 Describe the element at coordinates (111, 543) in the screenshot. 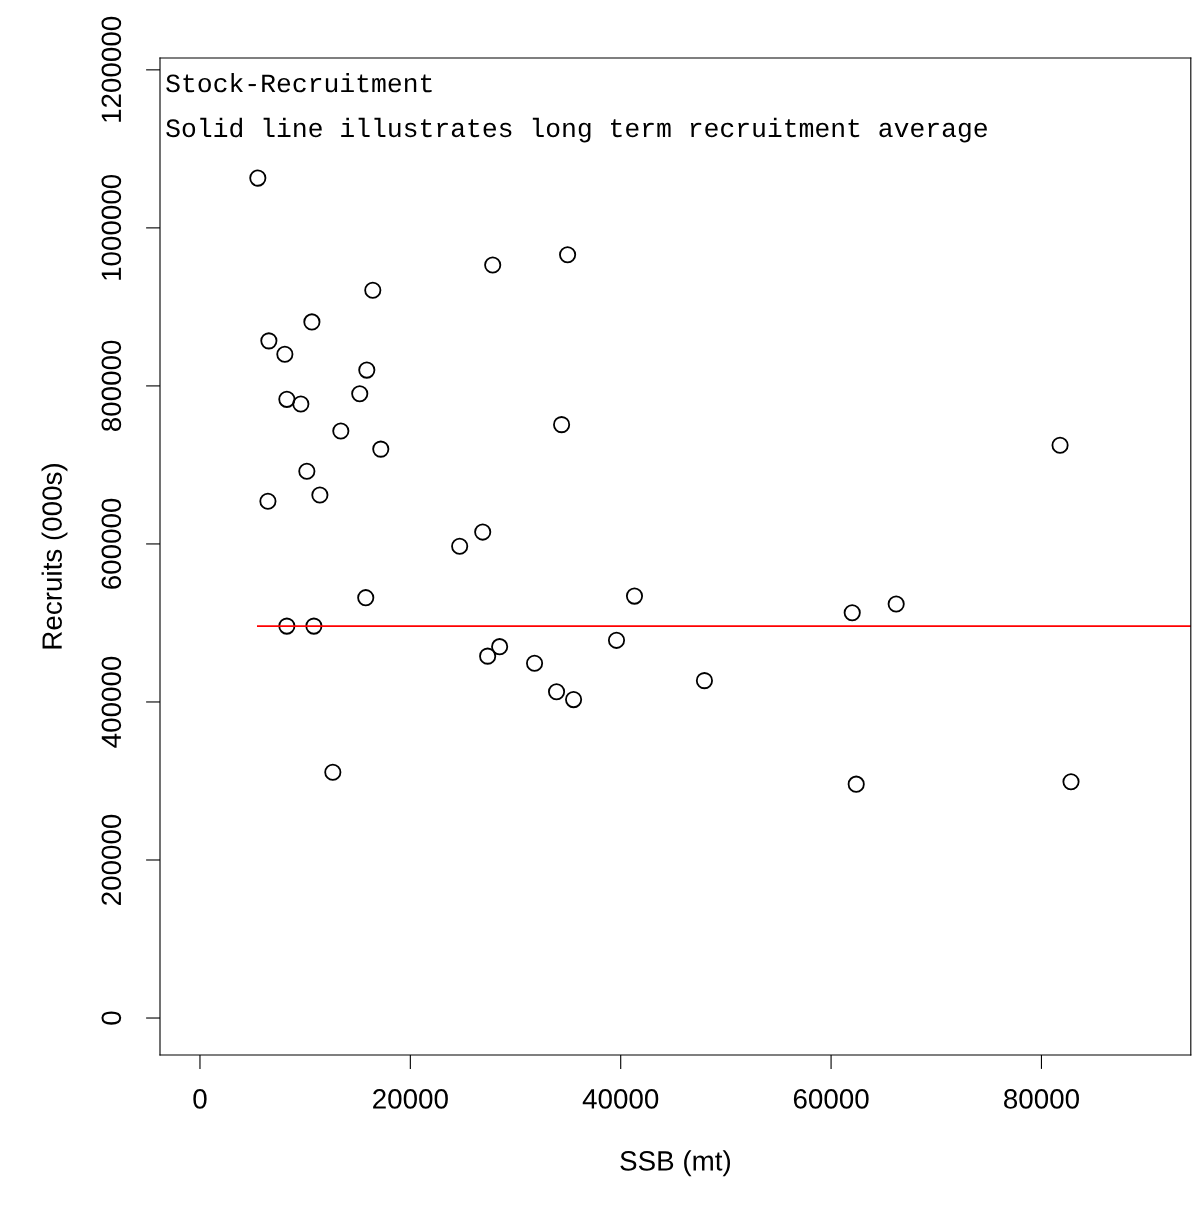

I see `y-tick-label: 600000` at that location.